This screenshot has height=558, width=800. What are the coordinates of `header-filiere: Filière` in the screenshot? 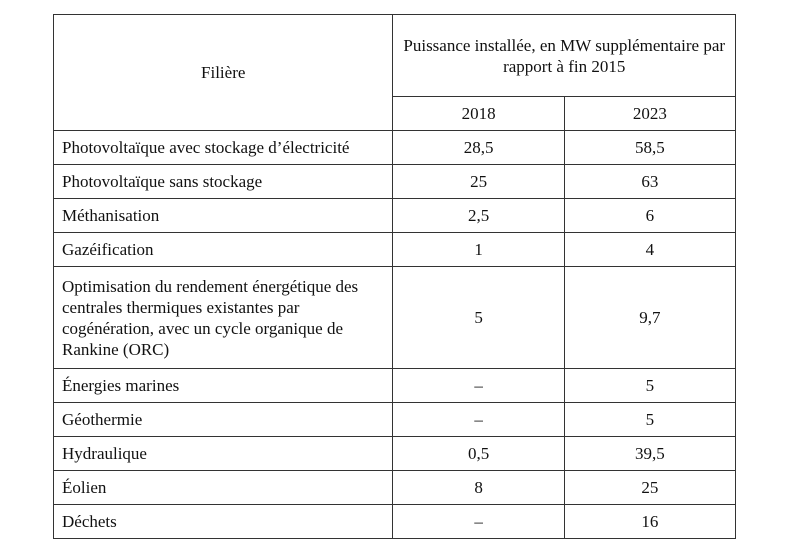 It's located at (223, 72).